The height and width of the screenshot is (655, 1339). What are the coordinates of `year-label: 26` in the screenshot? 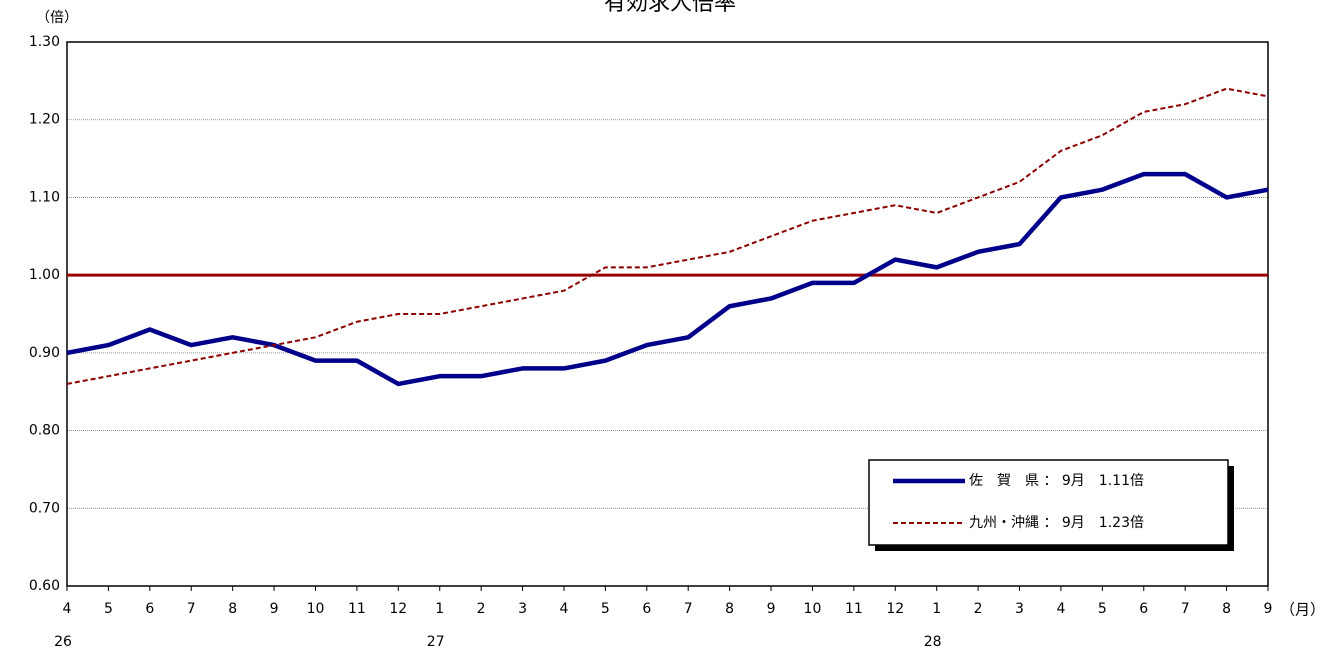 It's located at (63, 642).